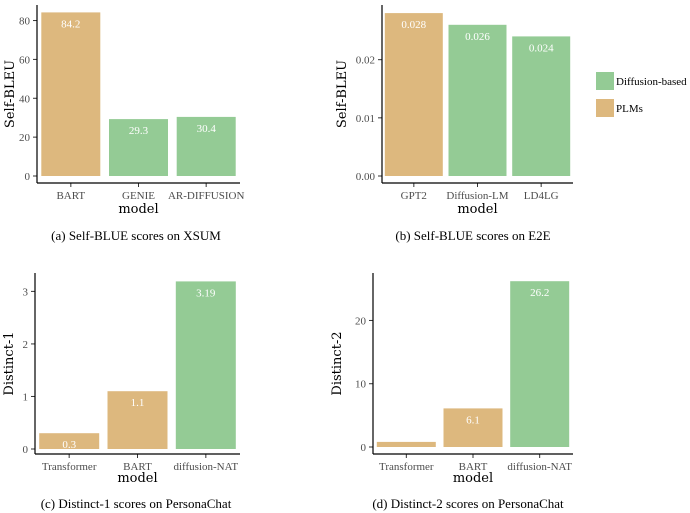 This screenshot has height=513, width=690. What do you see at coordinates (365, 61) in the screenshot?
I see `y-tick-label: 0.02` at bounding box center [365, 61].